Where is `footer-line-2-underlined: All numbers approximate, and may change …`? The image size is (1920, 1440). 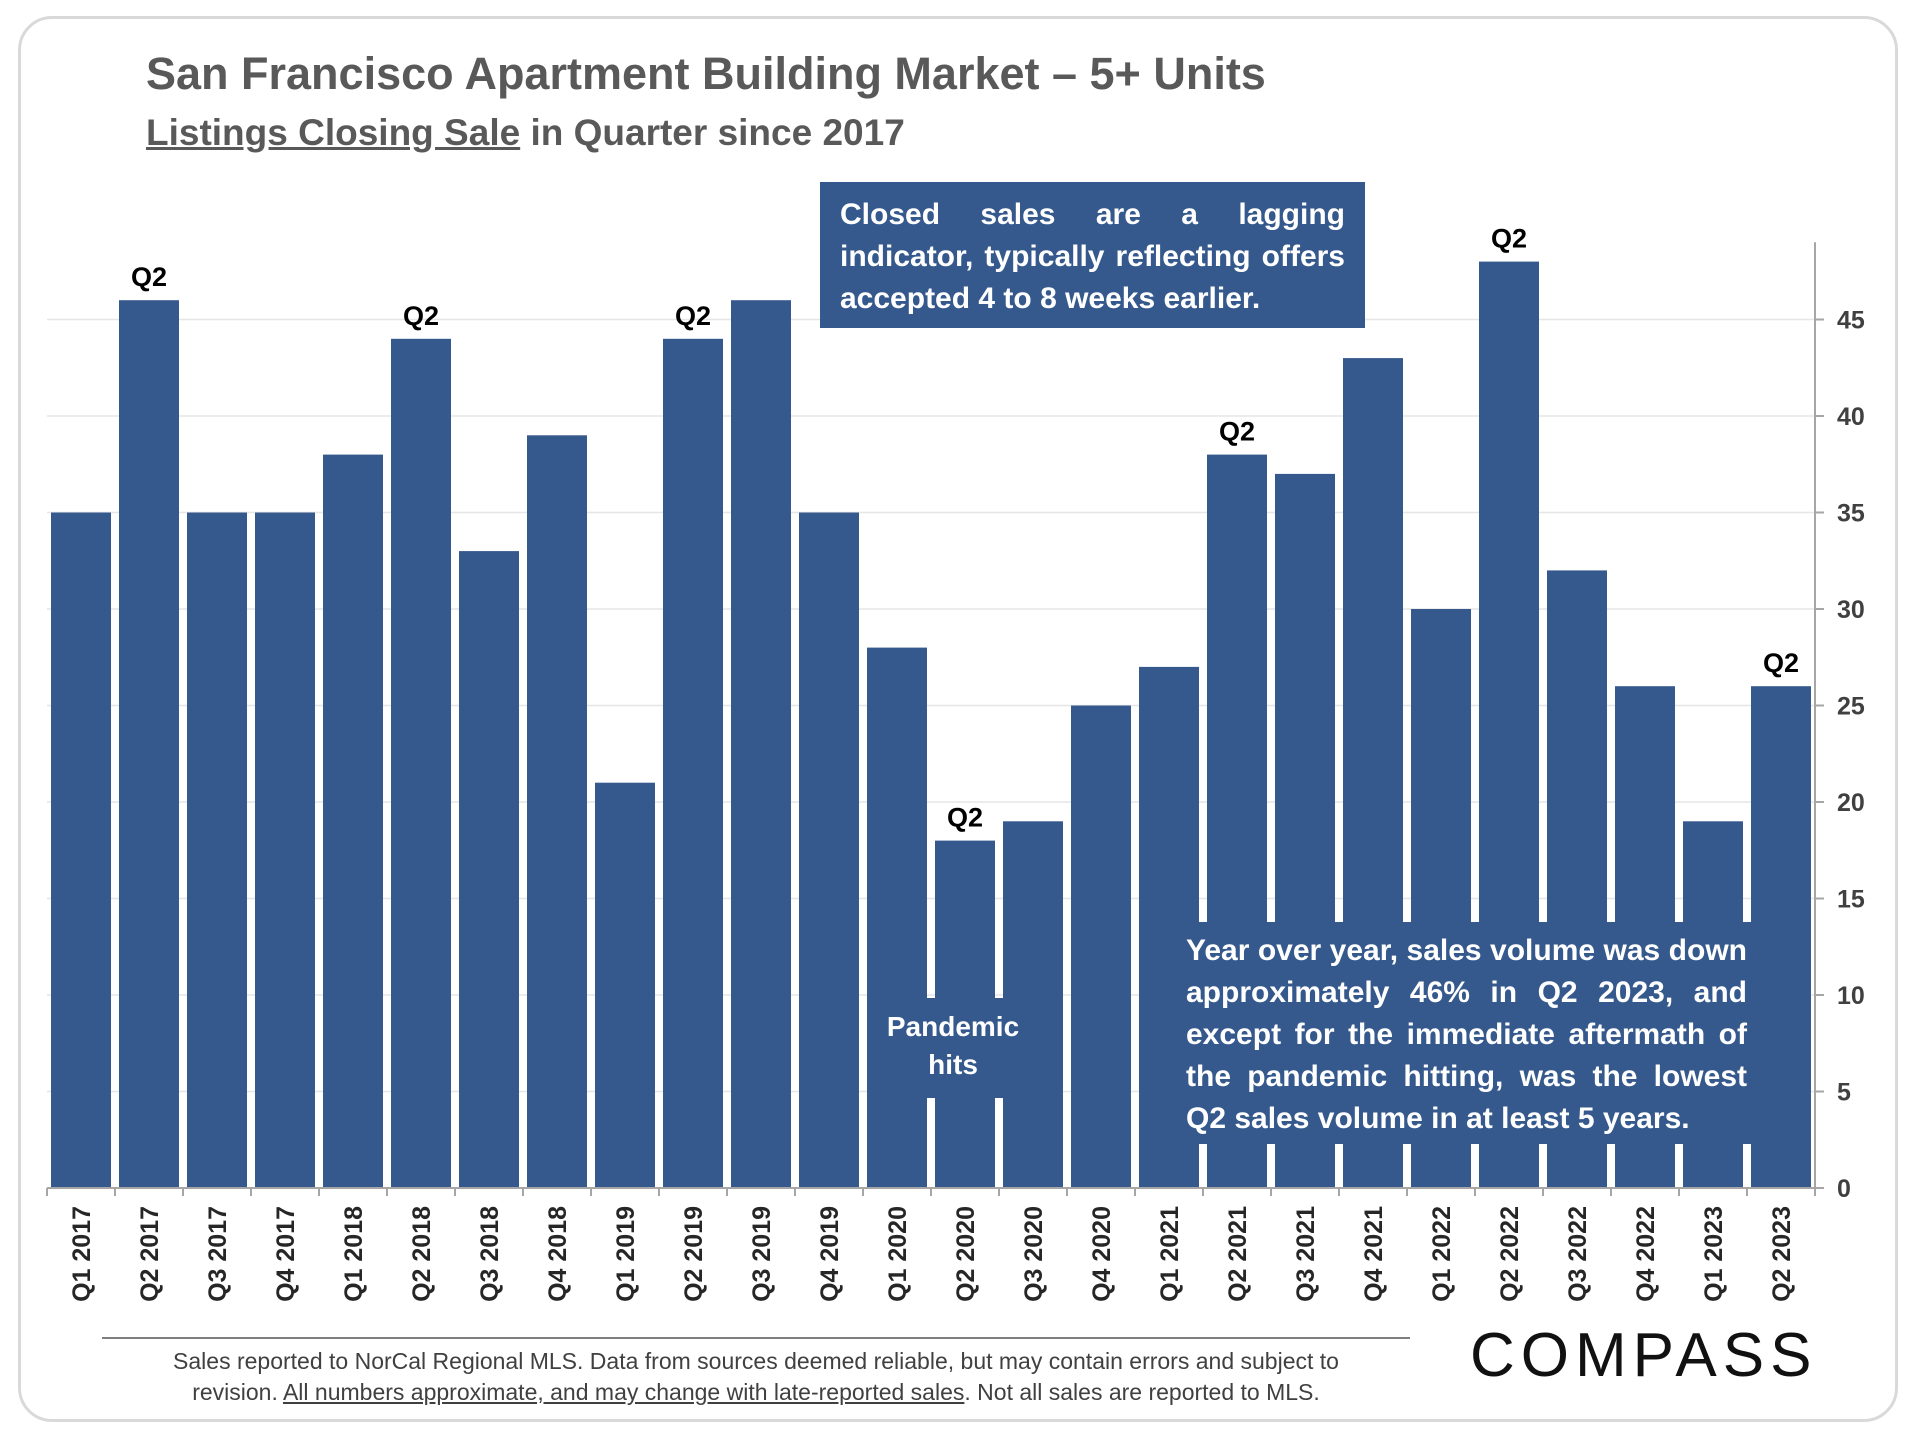 footer-line-2-underlined: All numbers approximate, and may change … is located at coordinates (623, 1392).